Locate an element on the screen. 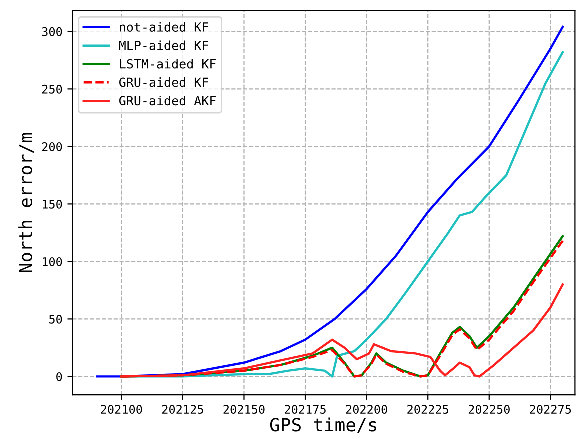  y-tick-label: 50 is located at coordinates (56, 319).